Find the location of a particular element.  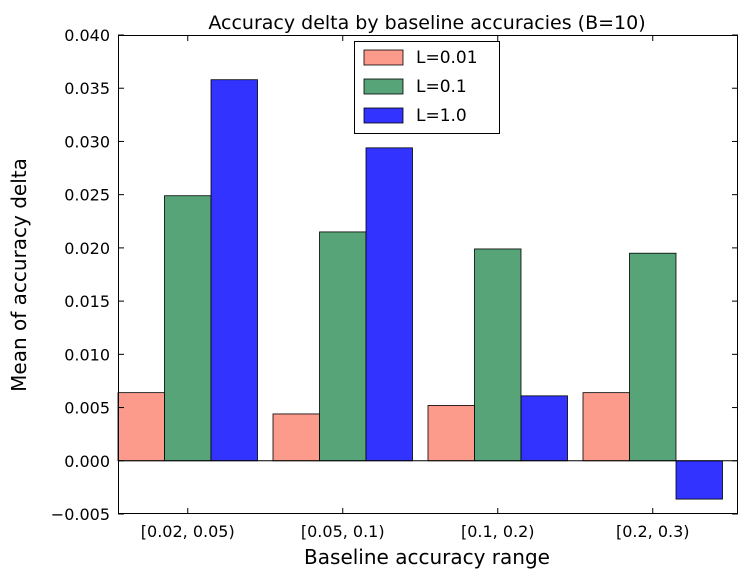

bar-L=0.01-[0.05, 0.1) is located at coordinates (296, 437).